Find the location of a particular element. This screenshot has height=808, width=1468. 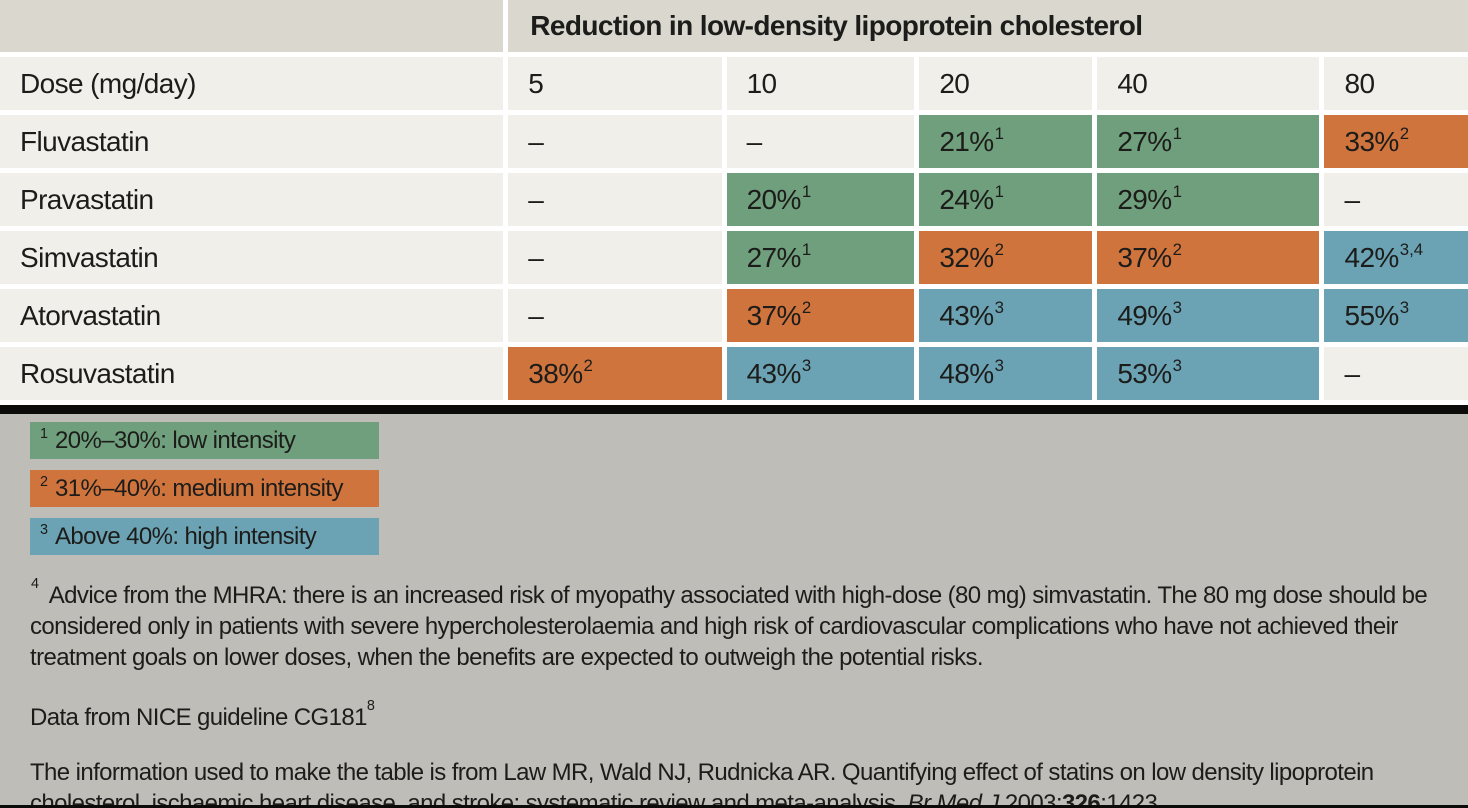

value-text: 38% is located at coordinates (555, 373).